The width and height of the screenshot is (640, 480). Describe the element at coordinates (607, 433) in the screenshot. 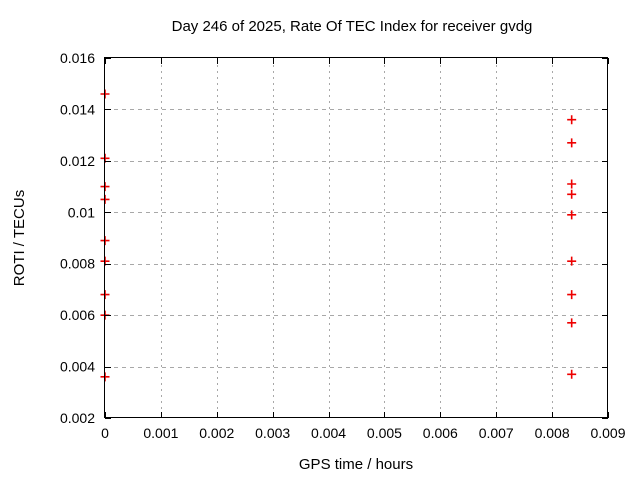

I see `x-tick-label: 0.009` at that location.